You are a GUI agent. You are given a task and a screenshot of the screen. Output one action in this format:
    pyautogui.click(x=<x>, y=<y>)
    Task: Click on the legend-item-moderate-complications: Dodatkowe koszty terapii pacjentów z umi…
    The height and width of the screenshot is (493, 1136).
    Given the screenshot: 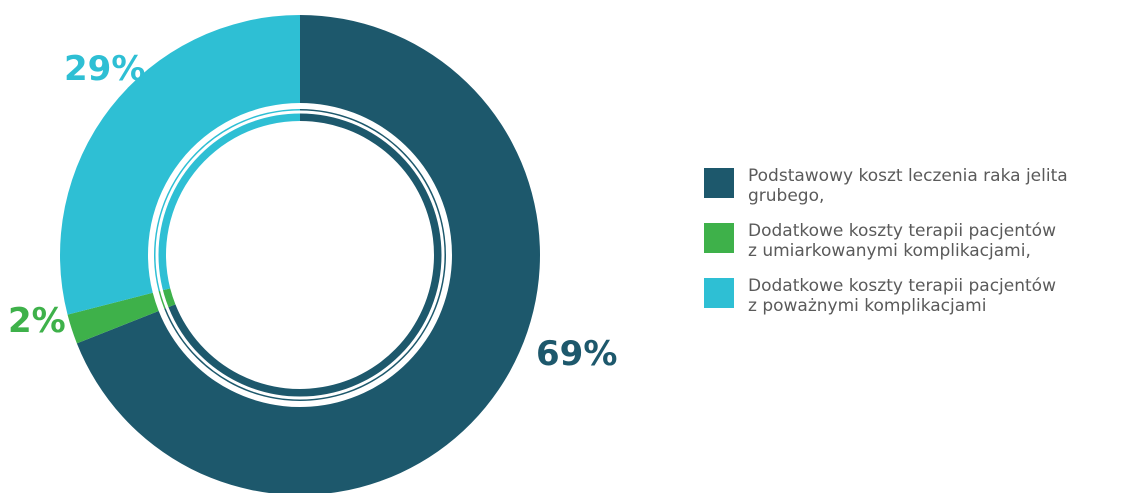 What is the action you would take?
    pyautogui.click(x=919, y=241)
    